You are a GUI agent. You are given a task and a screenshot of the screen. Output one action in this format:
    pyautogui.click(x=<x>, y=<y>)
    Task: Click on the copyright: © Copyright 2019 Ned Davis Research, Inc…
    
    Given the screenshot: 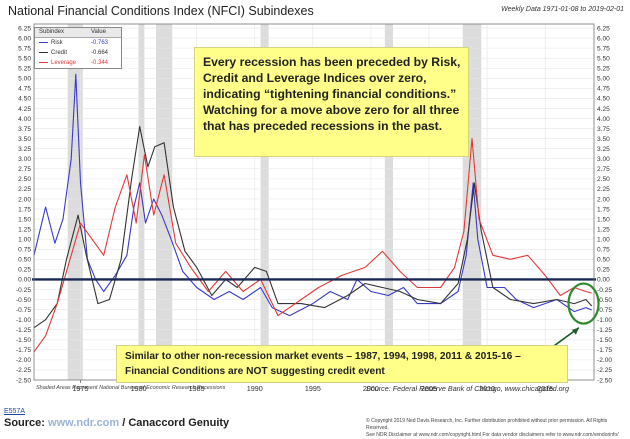 What is the action you would take?
    pyautogui.click(x=497, y=428)
    